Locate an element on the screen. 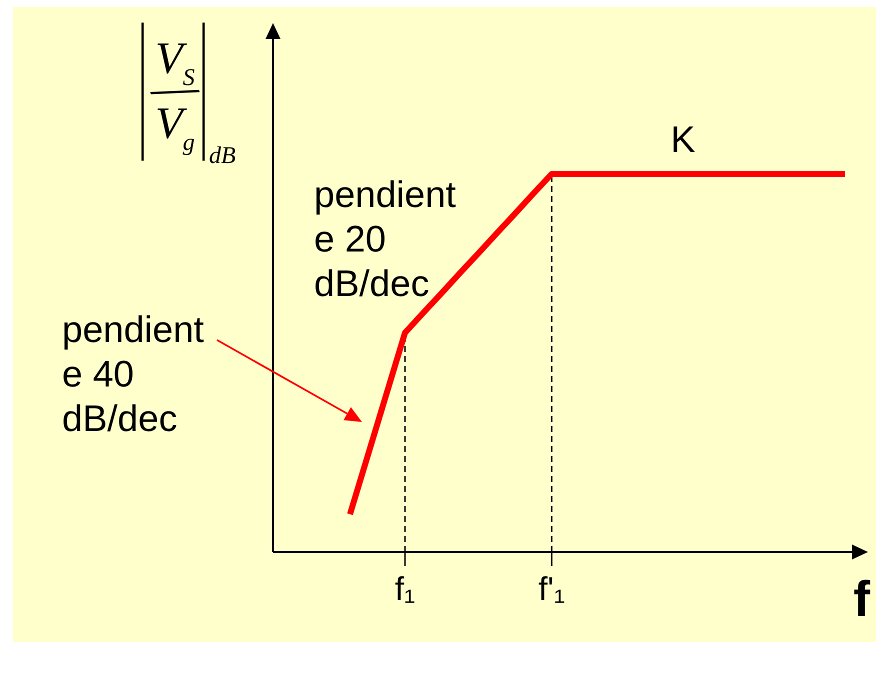 This screenshot has height=676, width=876. x-tick-label: f₁ is located at coordinates (405, 588).